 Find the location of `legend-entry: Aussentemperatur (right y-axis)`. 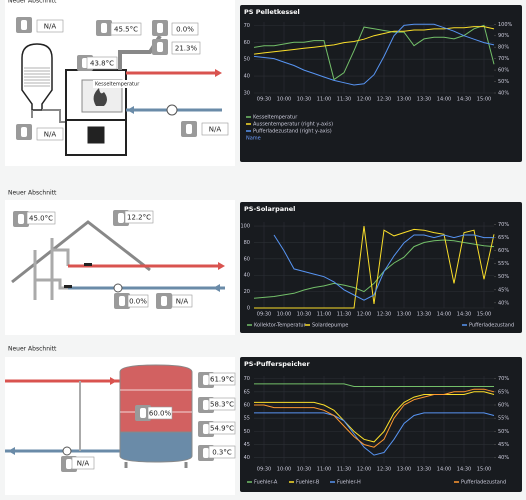

legend-entry: Aussentemperatur (right y-axis) is located at coordinates (293, 125).